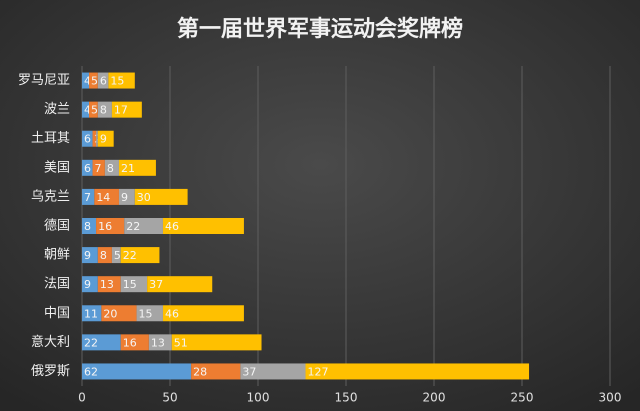 The image size is (640, 411). Describe the element at coordinates (318, 371) in the screenshot. I see `data-label: 127` at that location.